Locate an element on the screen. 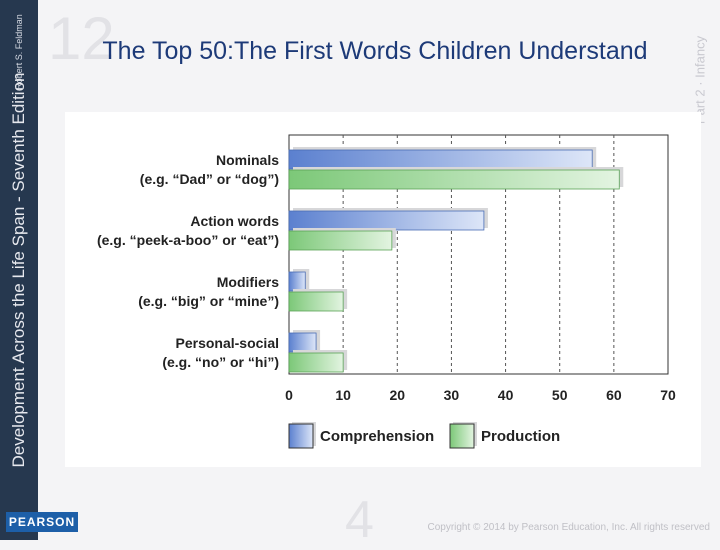 Image resolution: width=720 pixels, height=550 pixels. legend-label: Comprehension is located at coordinates (377, 436).